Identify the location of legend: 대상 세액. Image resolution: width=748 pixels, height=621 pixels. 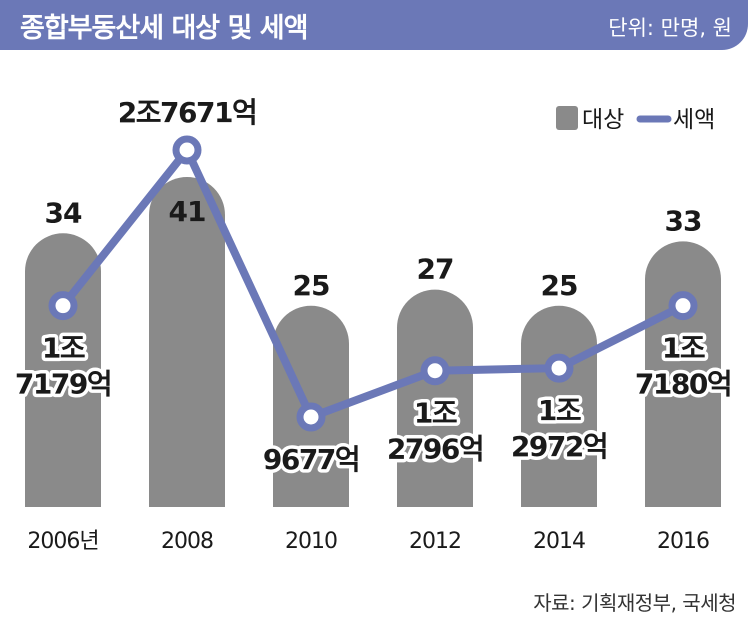
(635, 119).